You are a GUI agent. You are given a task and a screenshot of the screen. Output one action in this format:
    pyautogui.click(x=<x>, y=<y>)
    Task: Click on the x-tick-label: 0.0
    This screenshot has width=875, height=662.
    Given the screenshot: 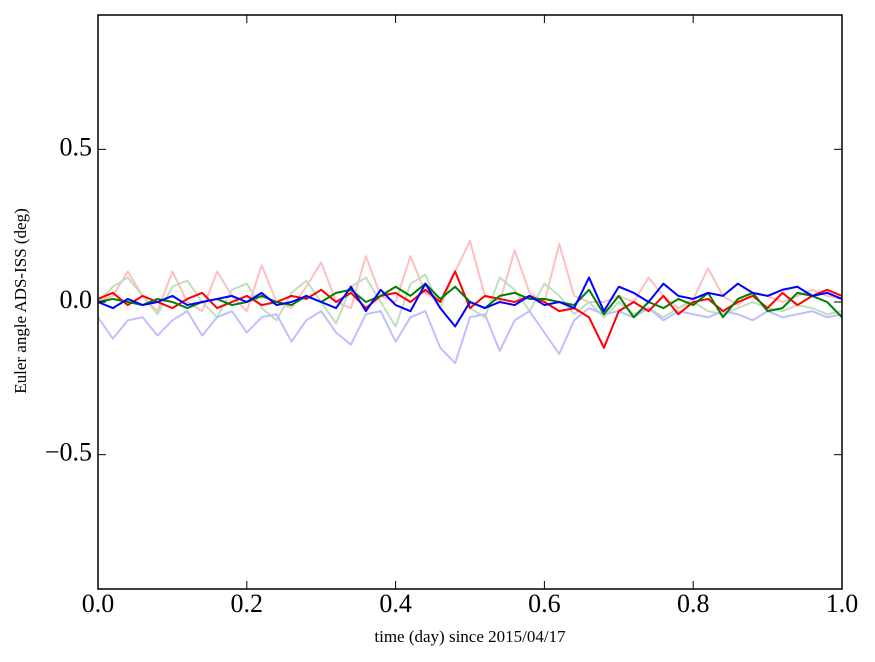 What is the action you would take?
    pyautogui.click(x=98, y=603)
    